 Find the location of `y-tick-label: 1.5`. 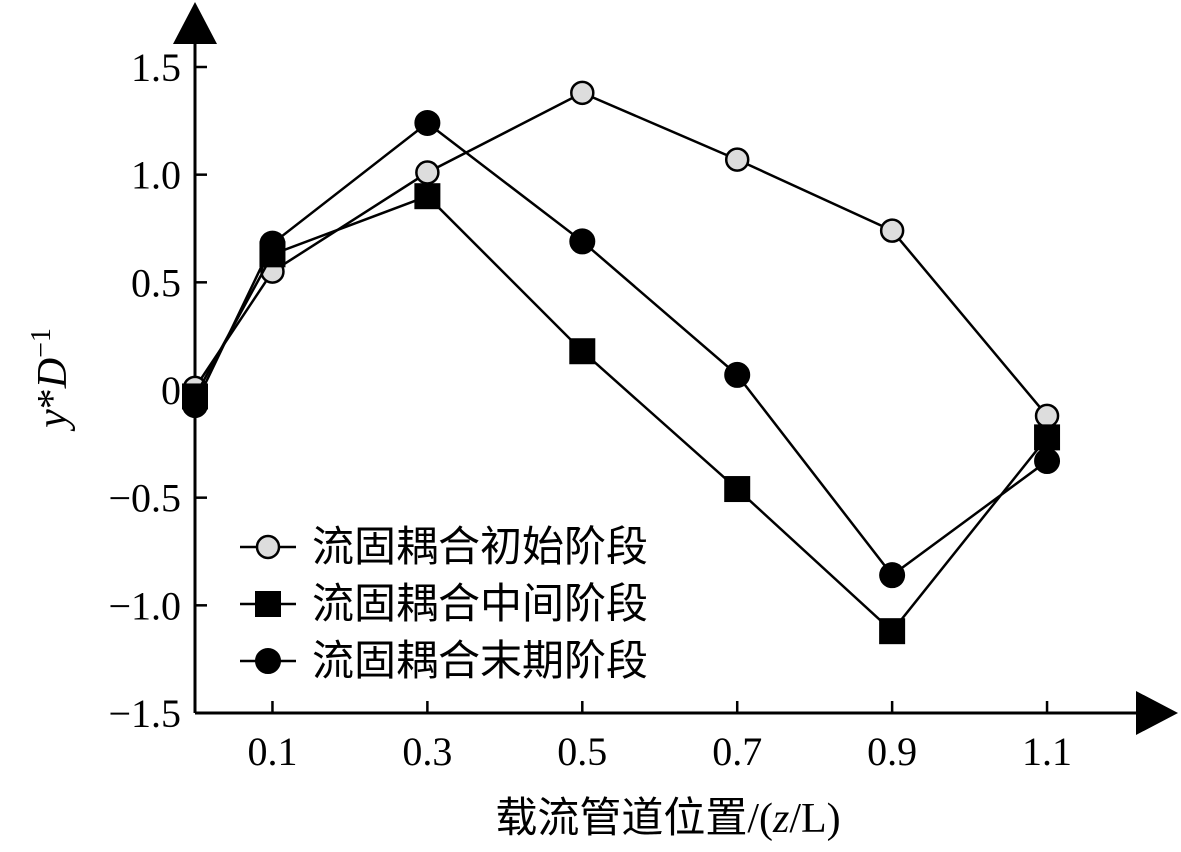

y-tick-label: 1.5 is located at coordinates (156, 67).